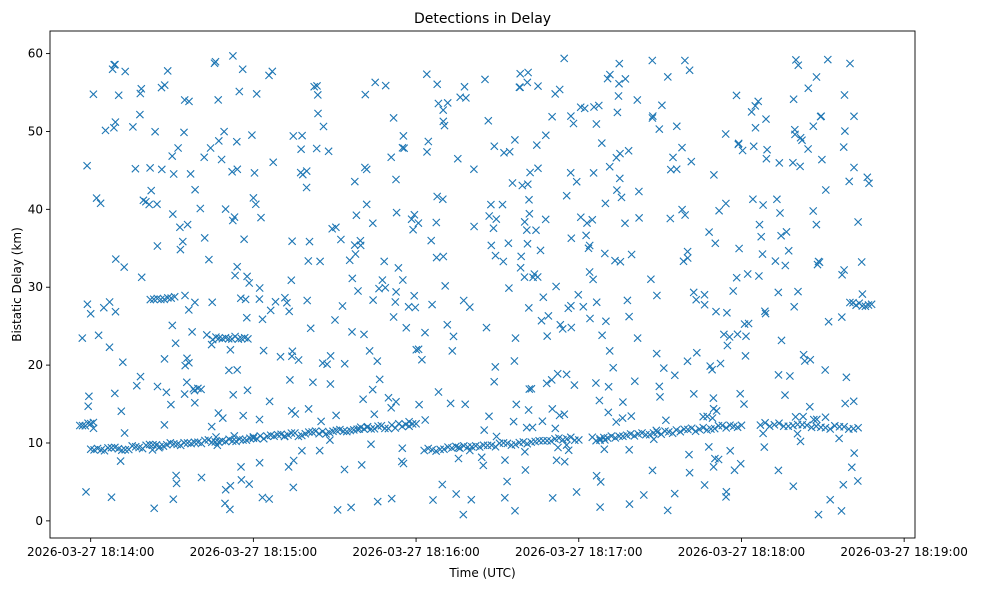 This screenshot has height=590, width=989. What do you see at coordinates (39, 521) in the screenshot?
I see `y-tick-label: 0` at bounding box center [39, 521].